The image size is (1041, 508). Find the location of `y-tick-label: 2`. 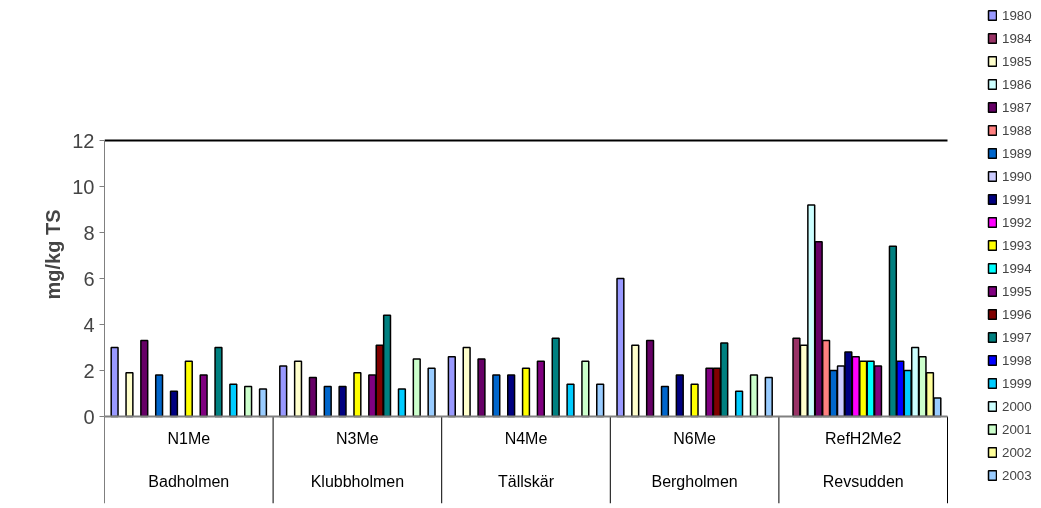

y-tick-label: 2 is located at coordinates (89, 370).